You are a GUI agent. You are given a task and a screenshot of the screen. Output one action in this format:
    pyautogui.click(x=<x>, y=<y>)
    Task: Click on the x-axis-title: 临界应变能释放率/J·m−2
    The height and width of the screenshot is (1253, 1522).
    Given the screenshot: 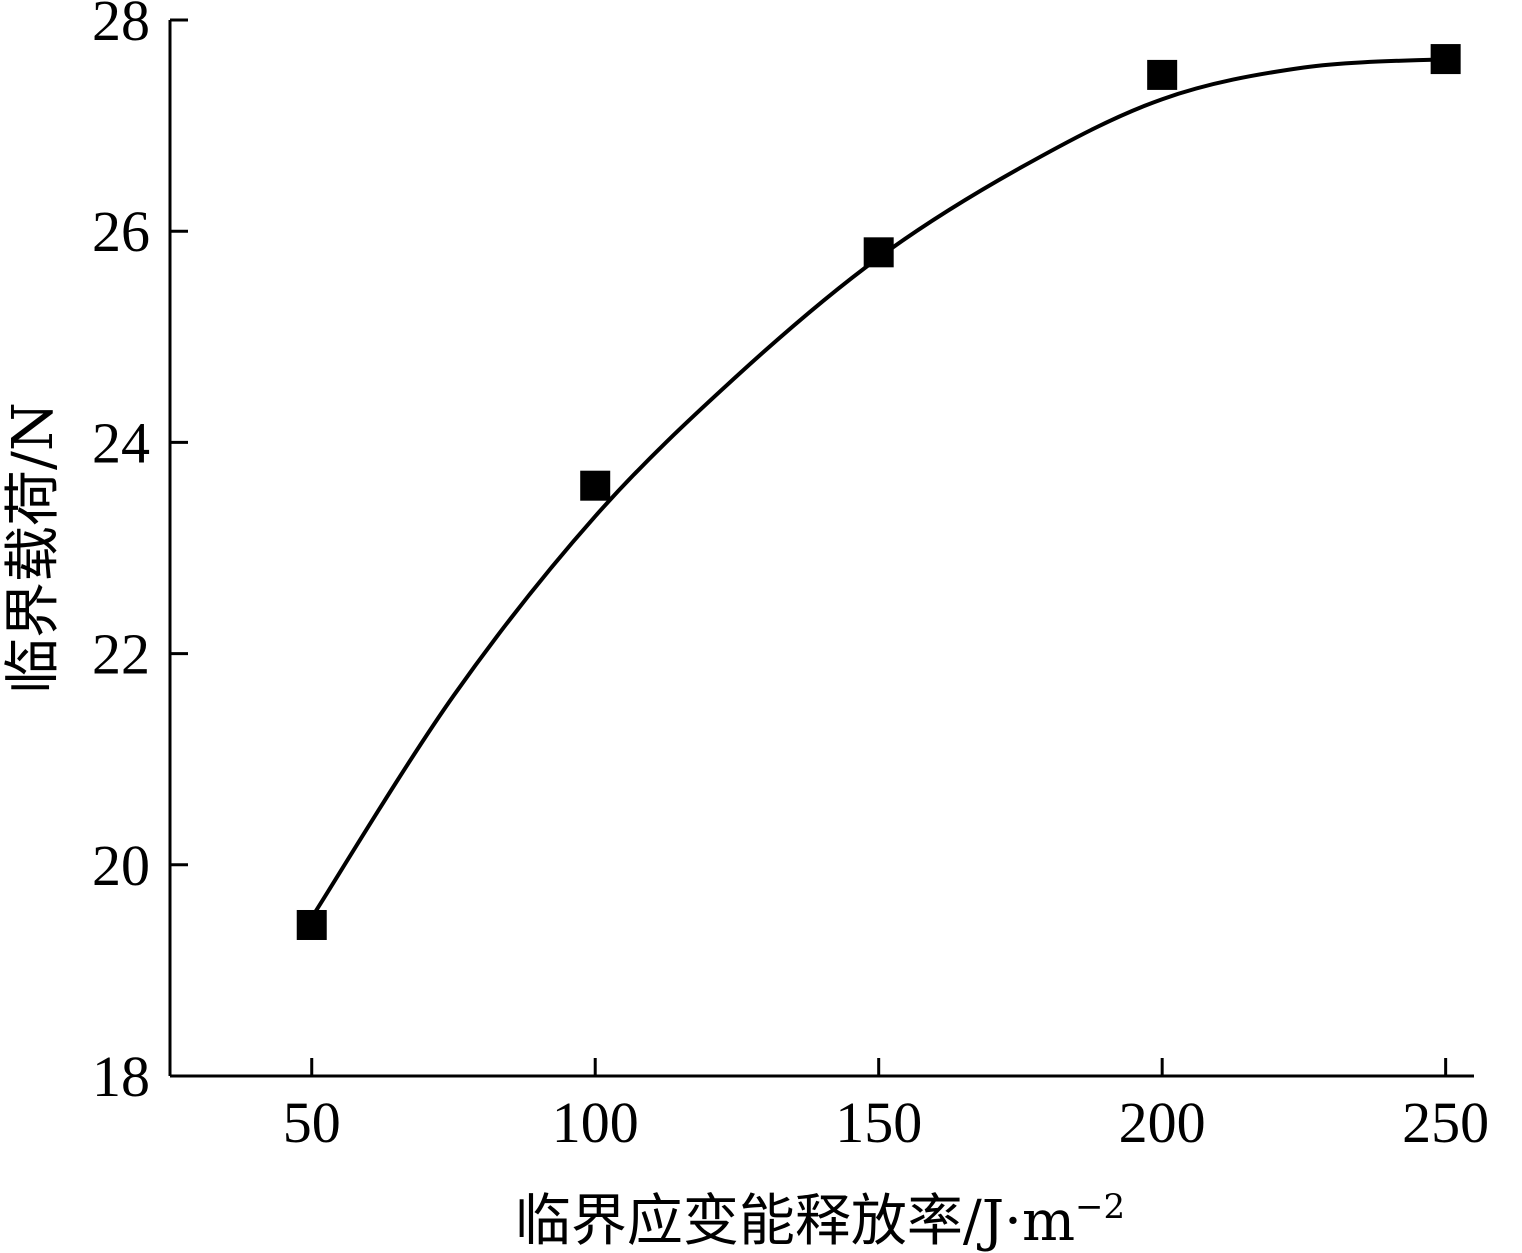 What is the action you would take?
    pyautogui.click(x=820, y=1220)
    